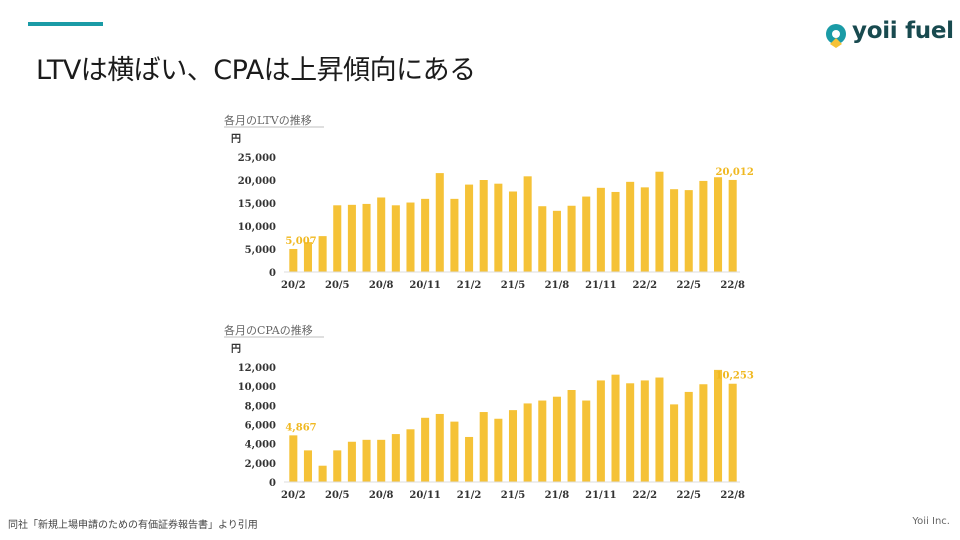 Image resolution: width=960 pixels, height=540 pixels. Describe the element at coordinates (65, 24) in the screenshot. I see `accent-bar` at that location.